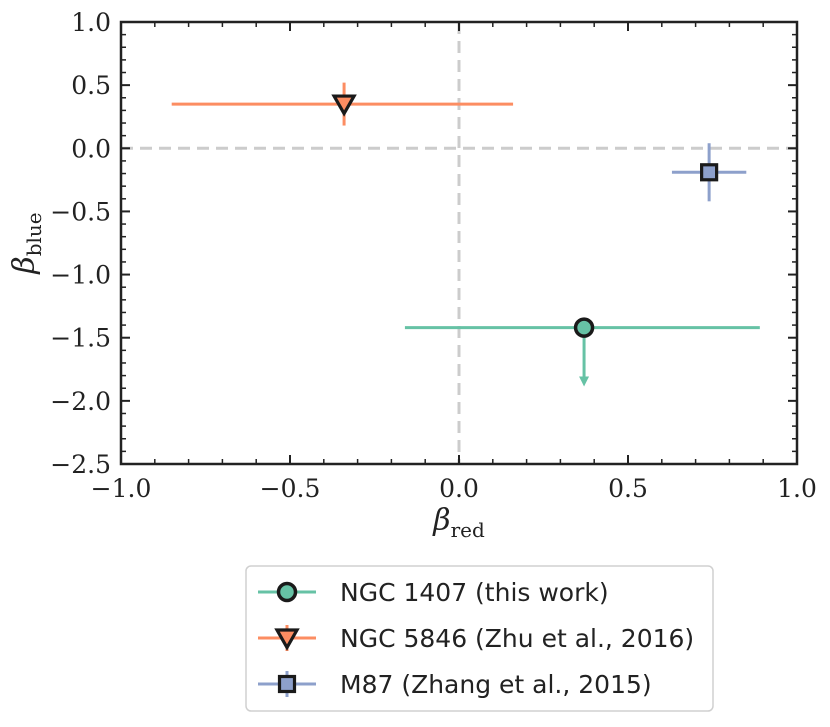  Describe the element at coordinates (121, 488) in the screenshot. I see `x-tick-label: −1.0` at that location.